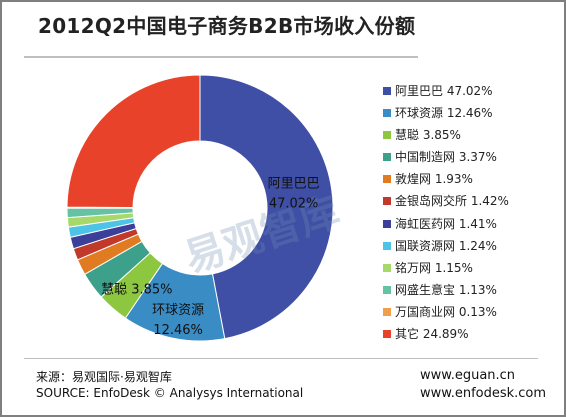  What do you see at coordinates (444, 113) in the screenshot?
I see `legend-label: 环球资源 12.46%` at bounding box center [444, 113].